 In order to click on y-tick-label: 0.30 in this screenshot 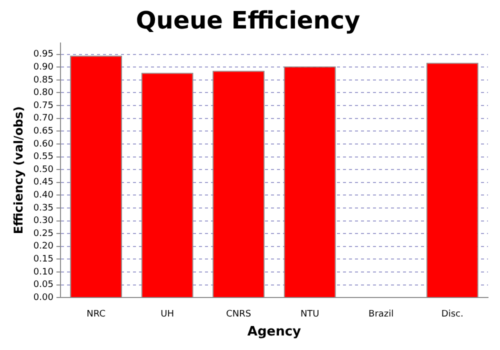, I will do `click(43, 221)`.